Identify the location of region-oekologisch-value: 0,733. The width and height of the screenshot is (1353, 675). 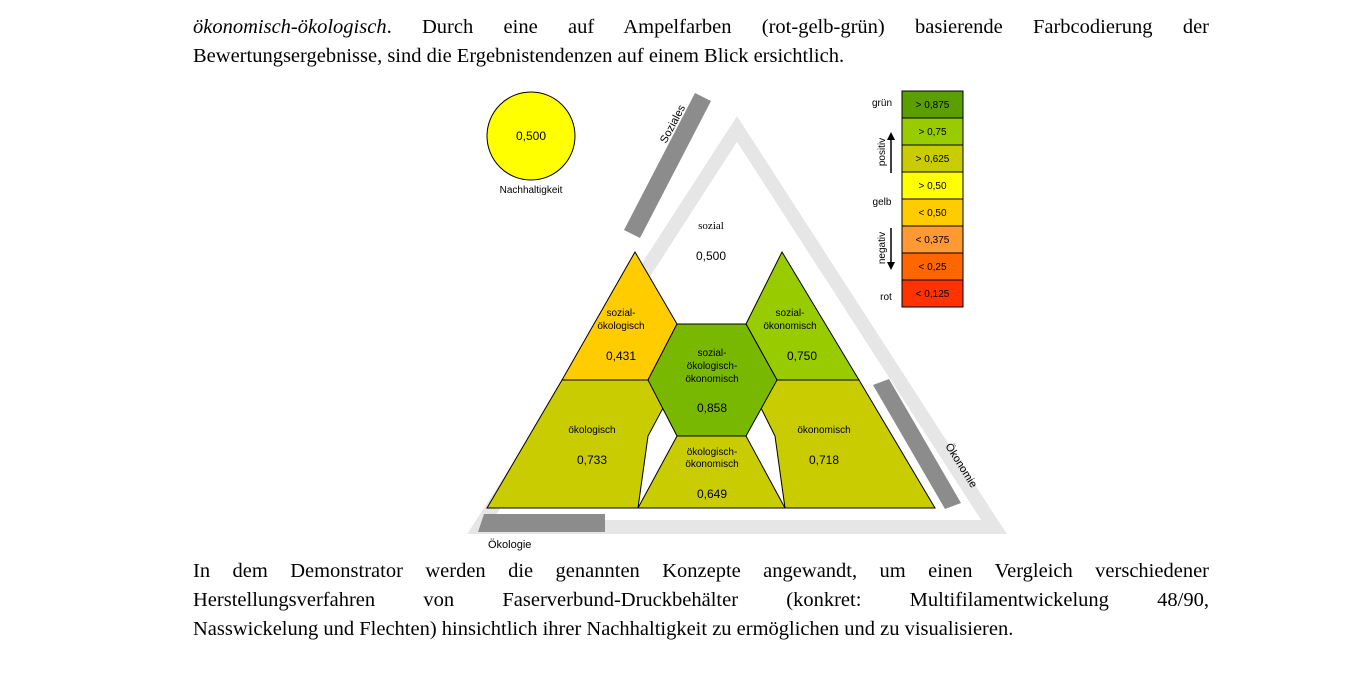
(592, 460).